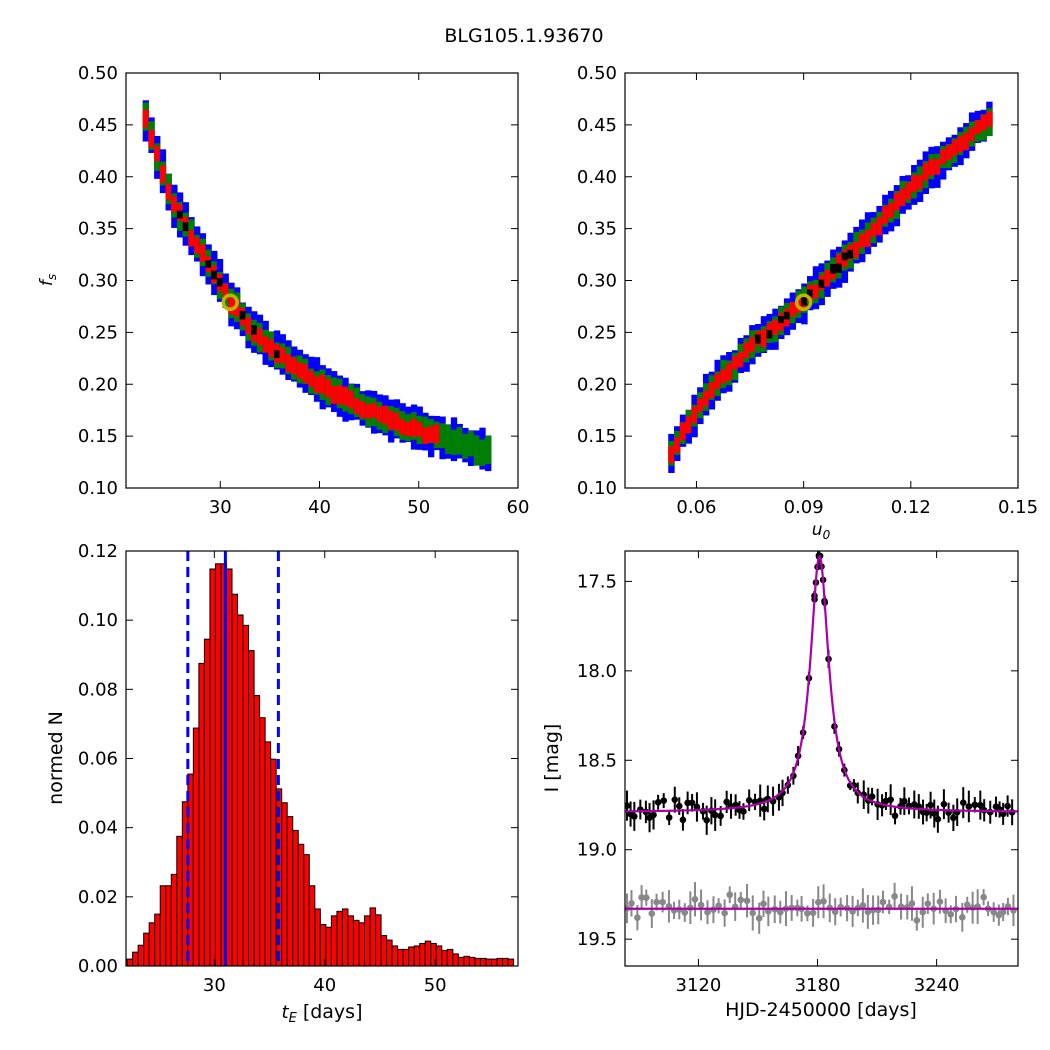  What do you see at coordinates (98, 229) in the screenshot?
I see `y-tick-label: 0.35` at bounding box center [98, 229].